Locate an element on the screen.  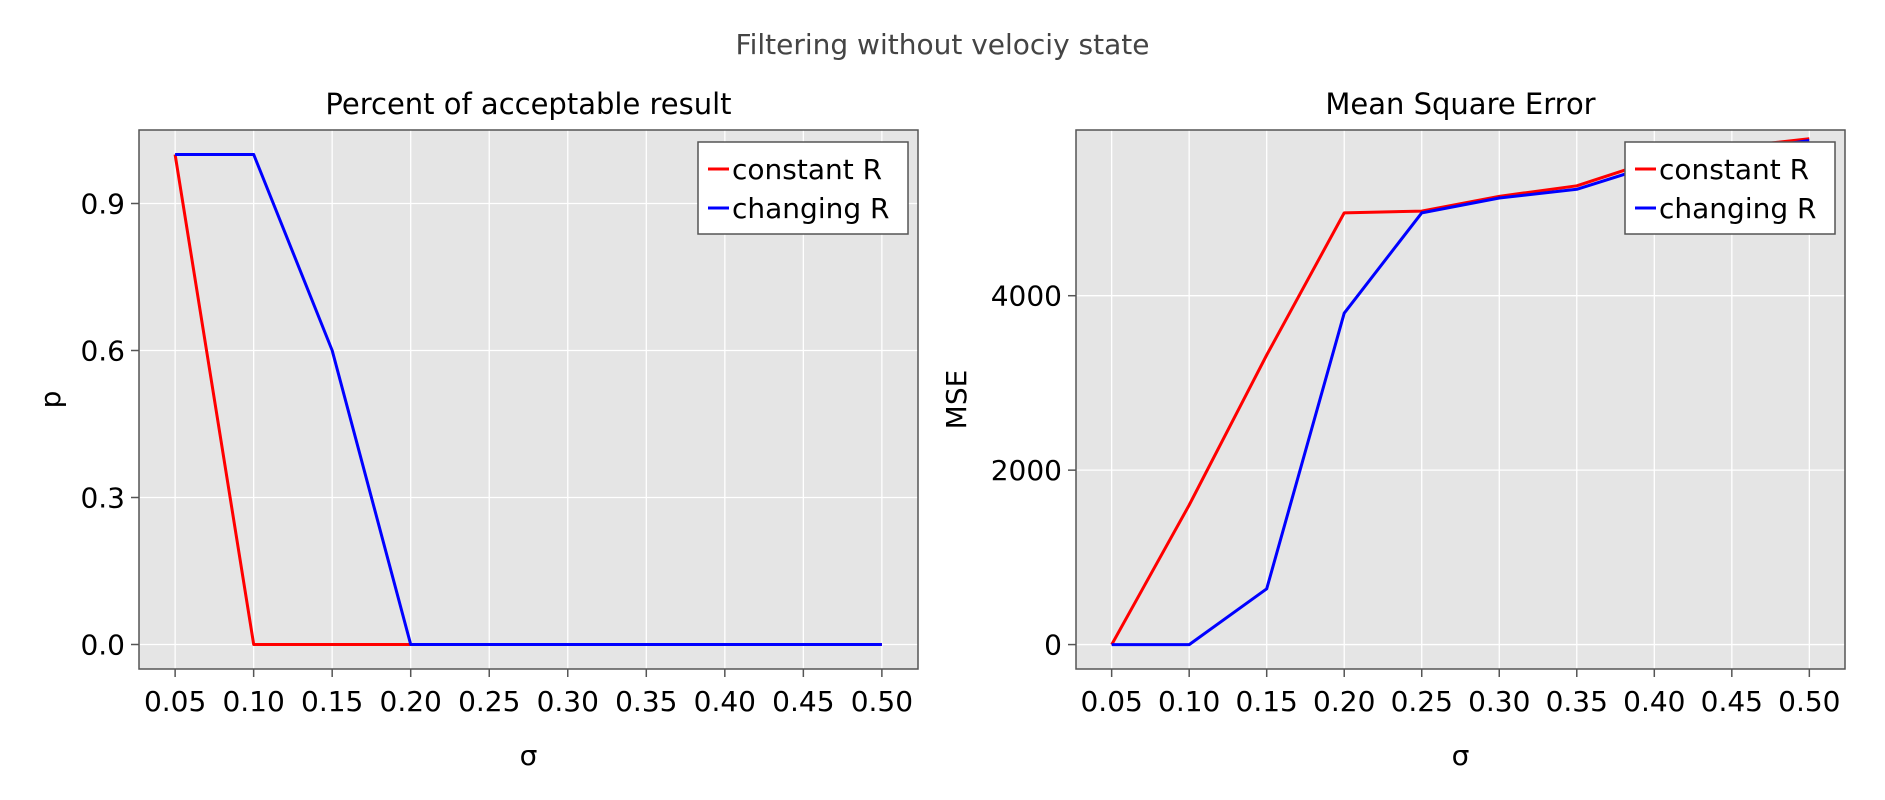
y-tick-label: 0.9 is located at coordinates (102, 204).